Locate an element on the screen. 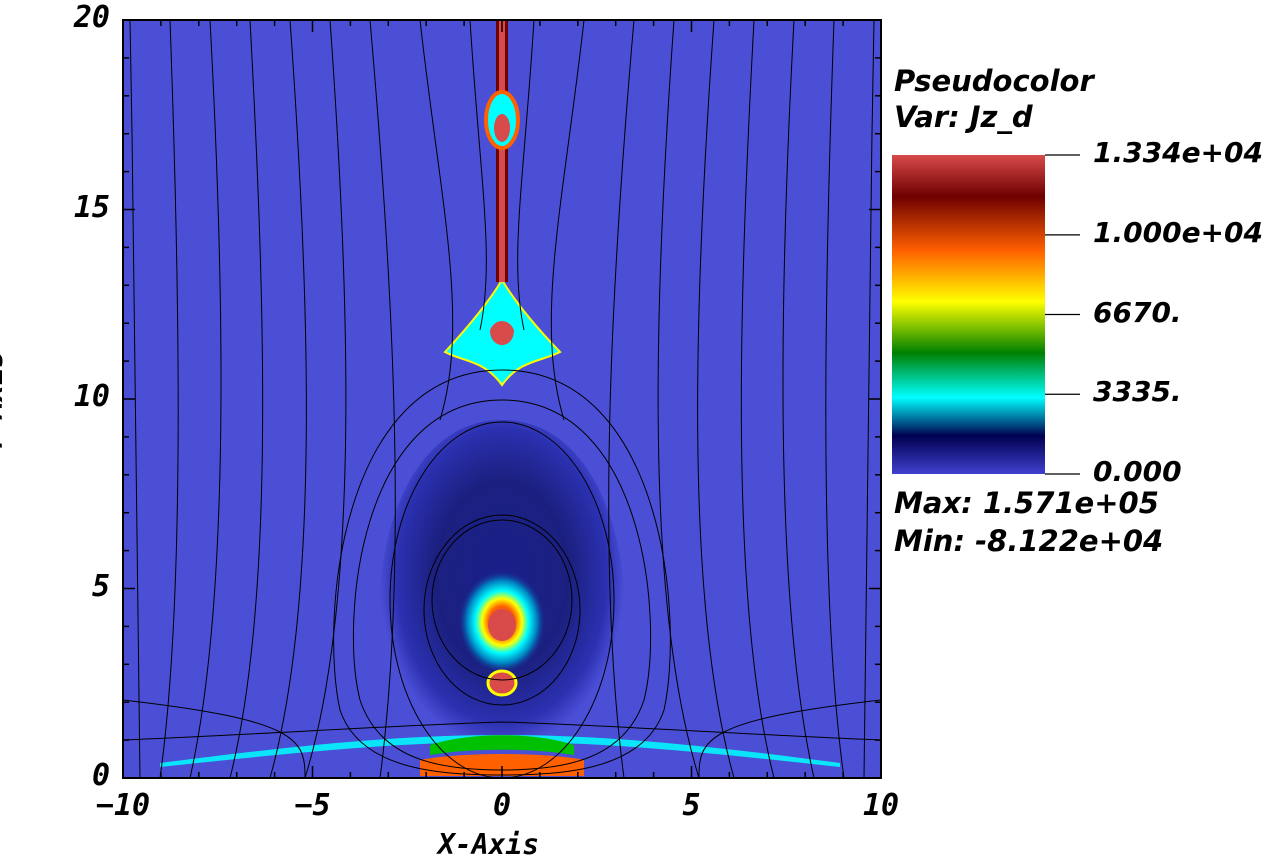  max-label: Max: 1.571e+05 is located at coordinates (1026, 503).